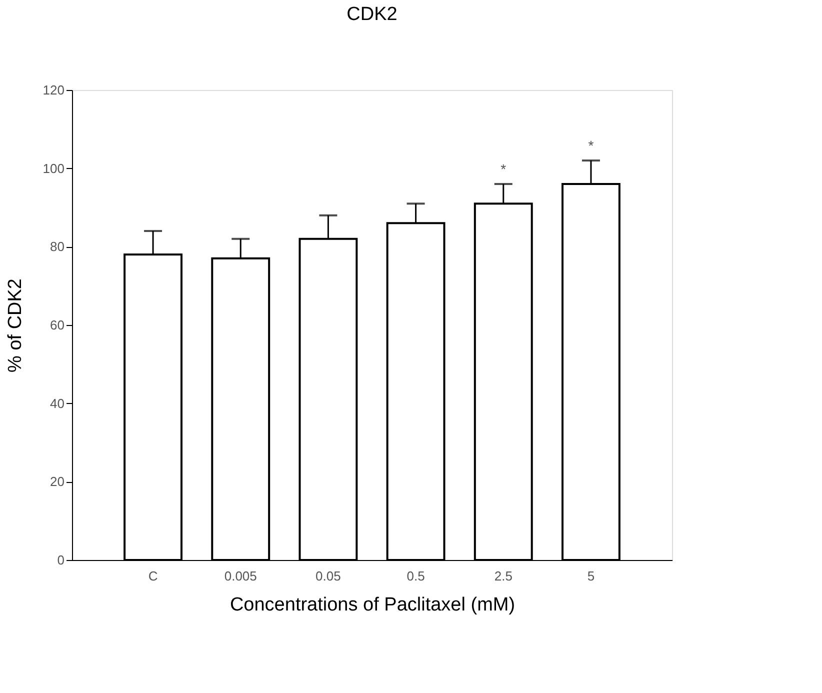 The image size is (822, 693). I want to click on y-tick-label: 40, so click(57, 403).